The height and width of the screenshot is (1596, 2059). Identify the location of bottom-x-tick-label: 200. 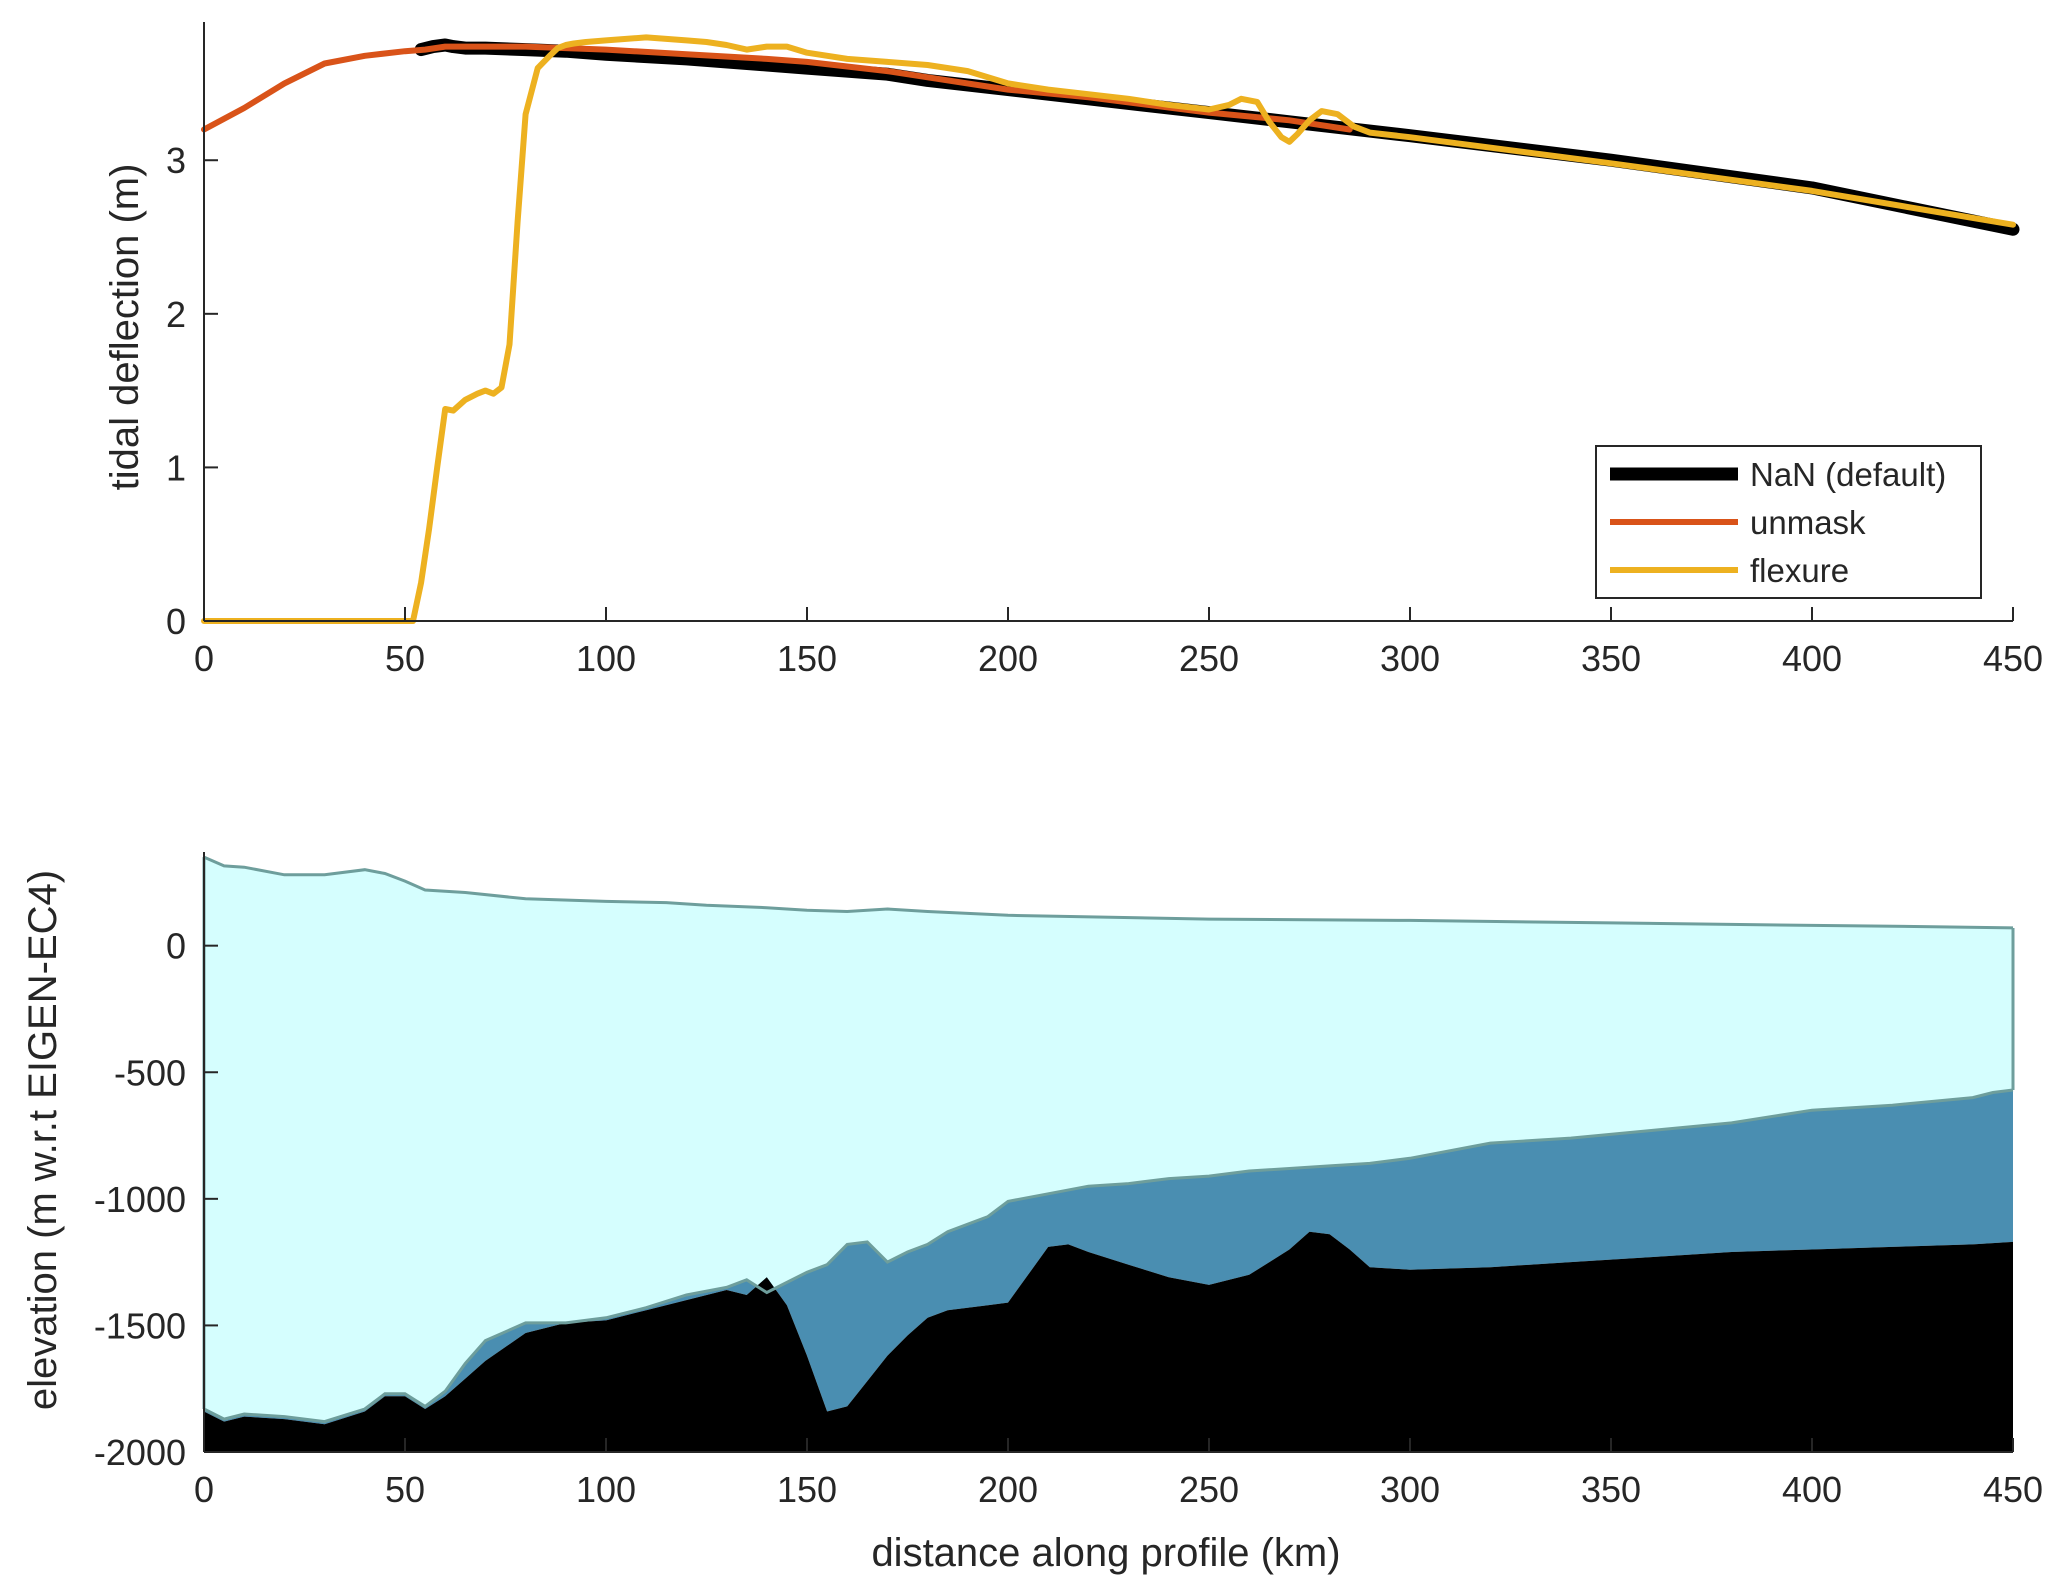
(1008, 1489).